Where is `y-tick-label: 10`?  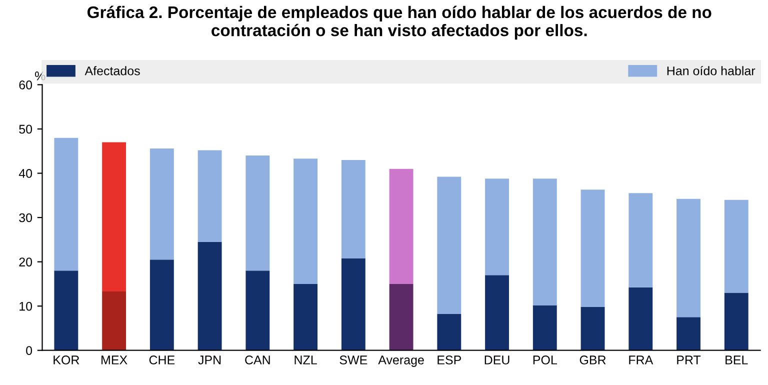
y-tick-label: 10 is located at coordinates (26, 306).